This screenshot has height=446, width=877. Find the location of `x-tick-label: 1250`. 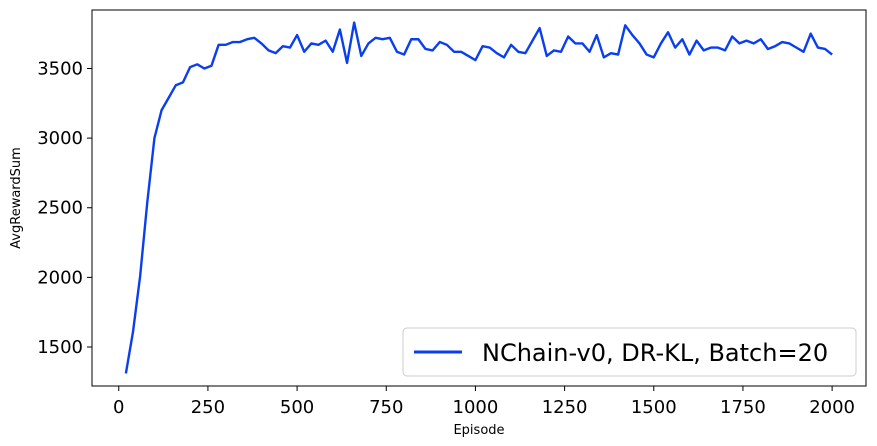

x-tick-label: 1250 is located at coordinates (565, 407).